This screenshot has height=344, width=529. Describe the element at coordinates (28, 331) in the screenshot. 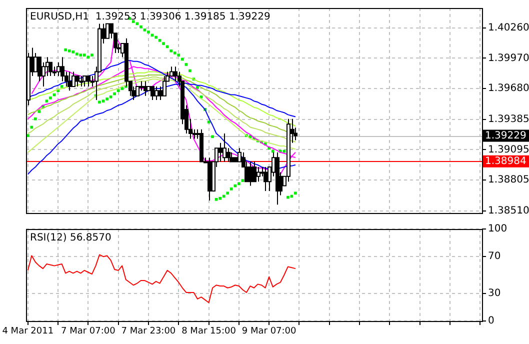

I see `x-tick-label: 4 Mar 2011` at that location.